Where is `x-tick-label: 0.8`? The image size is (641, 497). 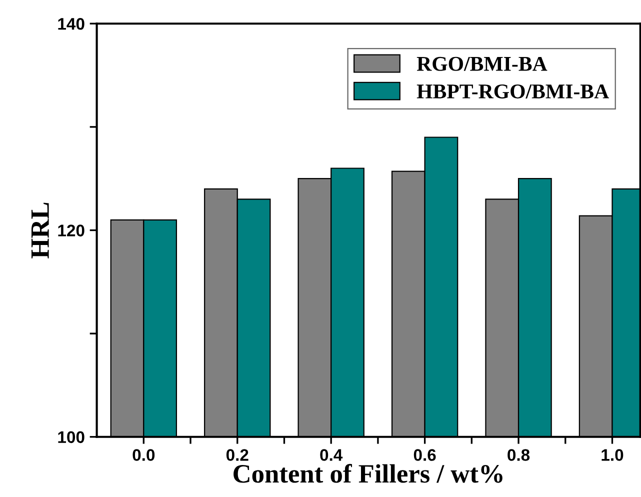 x-tick-label: 0.8 is located at coordinates (519, 455).